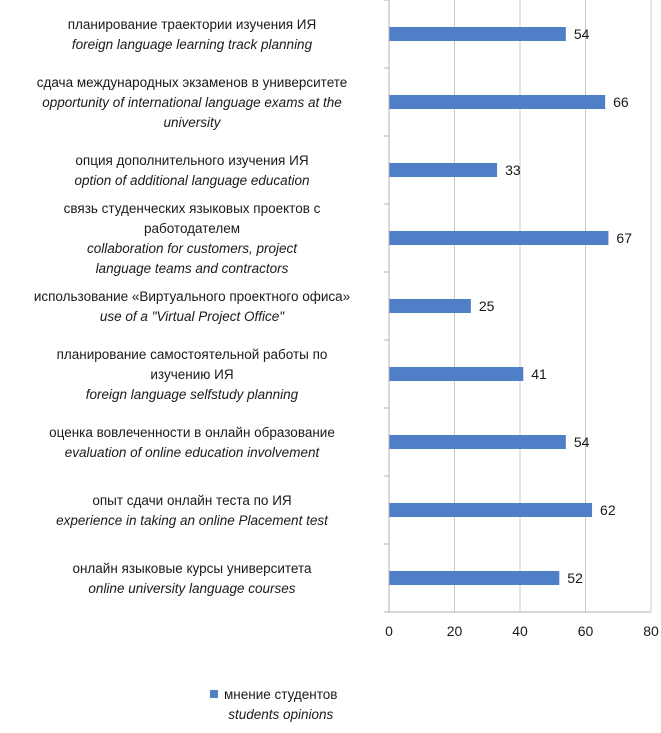 The image size is (661, 733). Describe the element at coordinates (214, 694) in the screenshot. I see `legend-swatch` at that location.